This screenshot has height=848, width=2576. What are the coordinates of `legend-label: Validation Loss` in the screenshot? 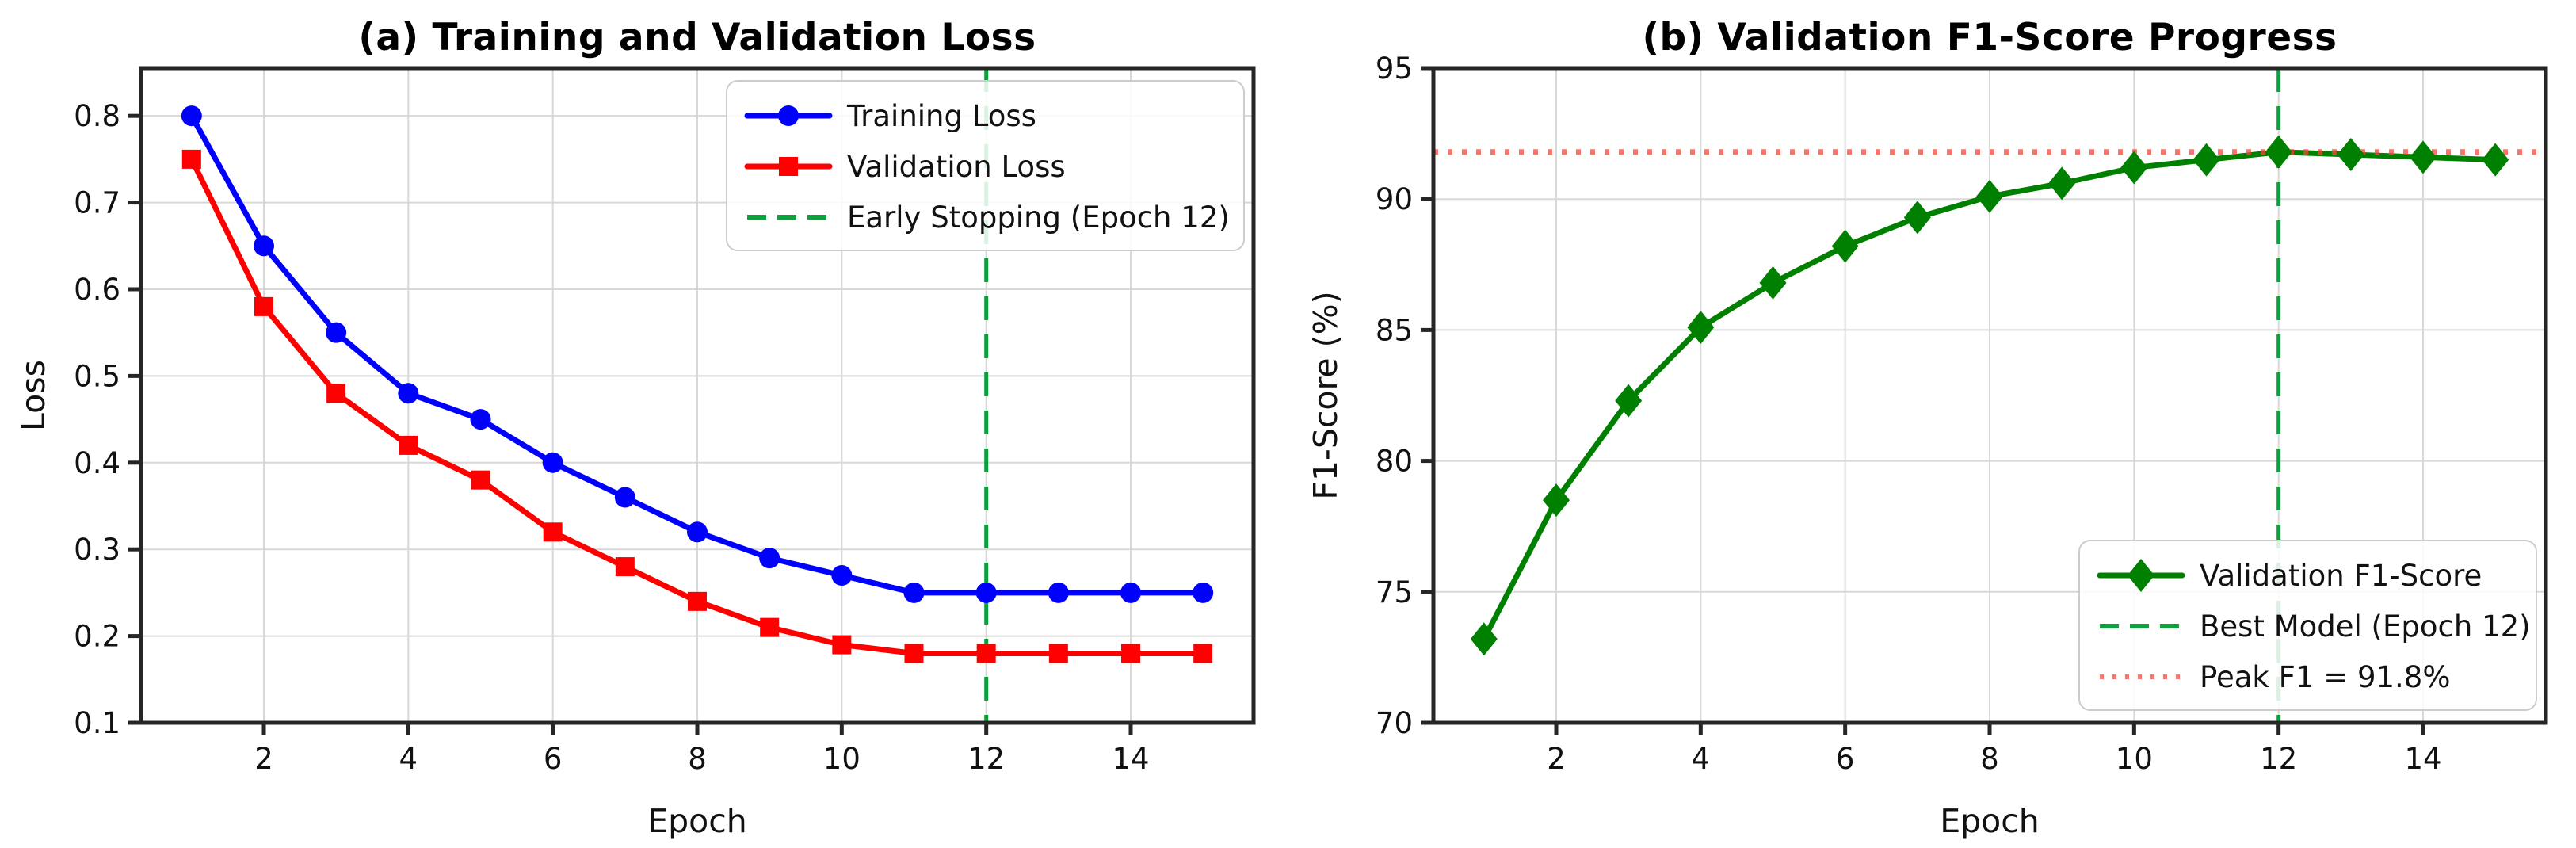 It's located at (956, 167).